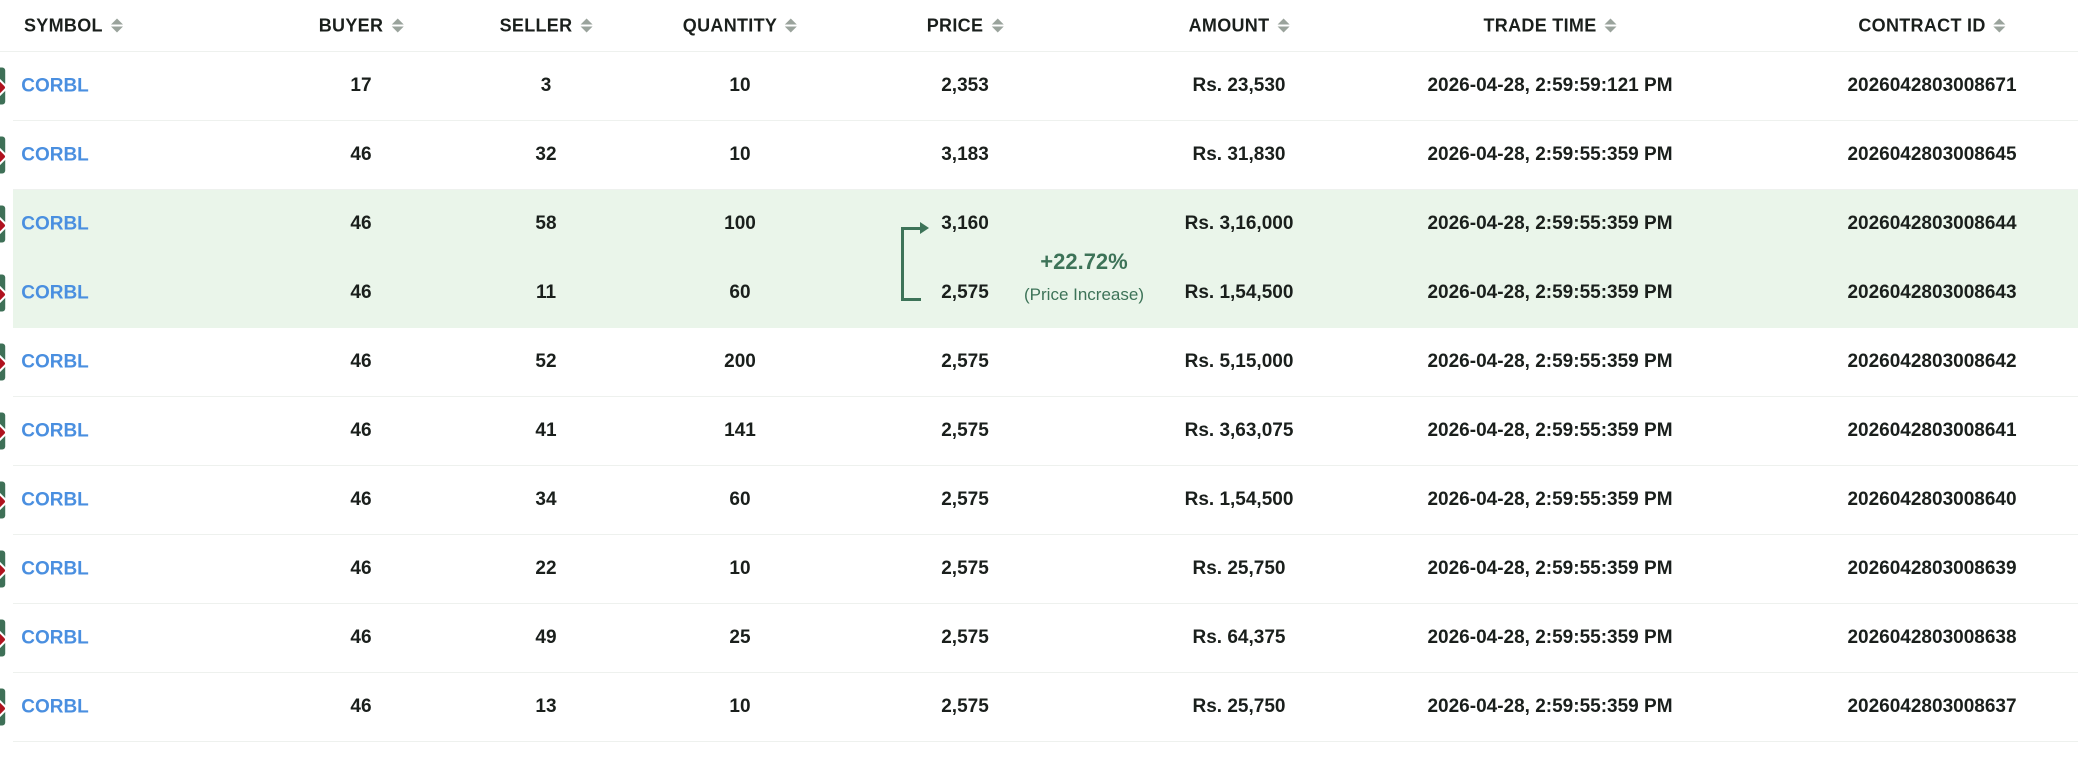 This screenshot has height=757, width=2078. Describe the element at coordinates (1932, 292) in the screenshot. I see `contract-cell: 2026042803008643` at that location.